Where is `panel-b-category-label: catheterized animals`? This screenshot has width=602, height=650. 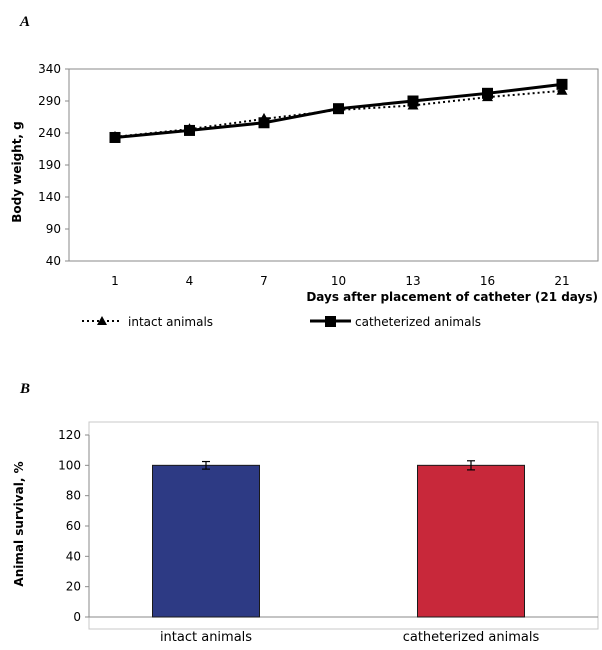
panel-b-category-label: catheterized animals is located at coordinates (471, 637).